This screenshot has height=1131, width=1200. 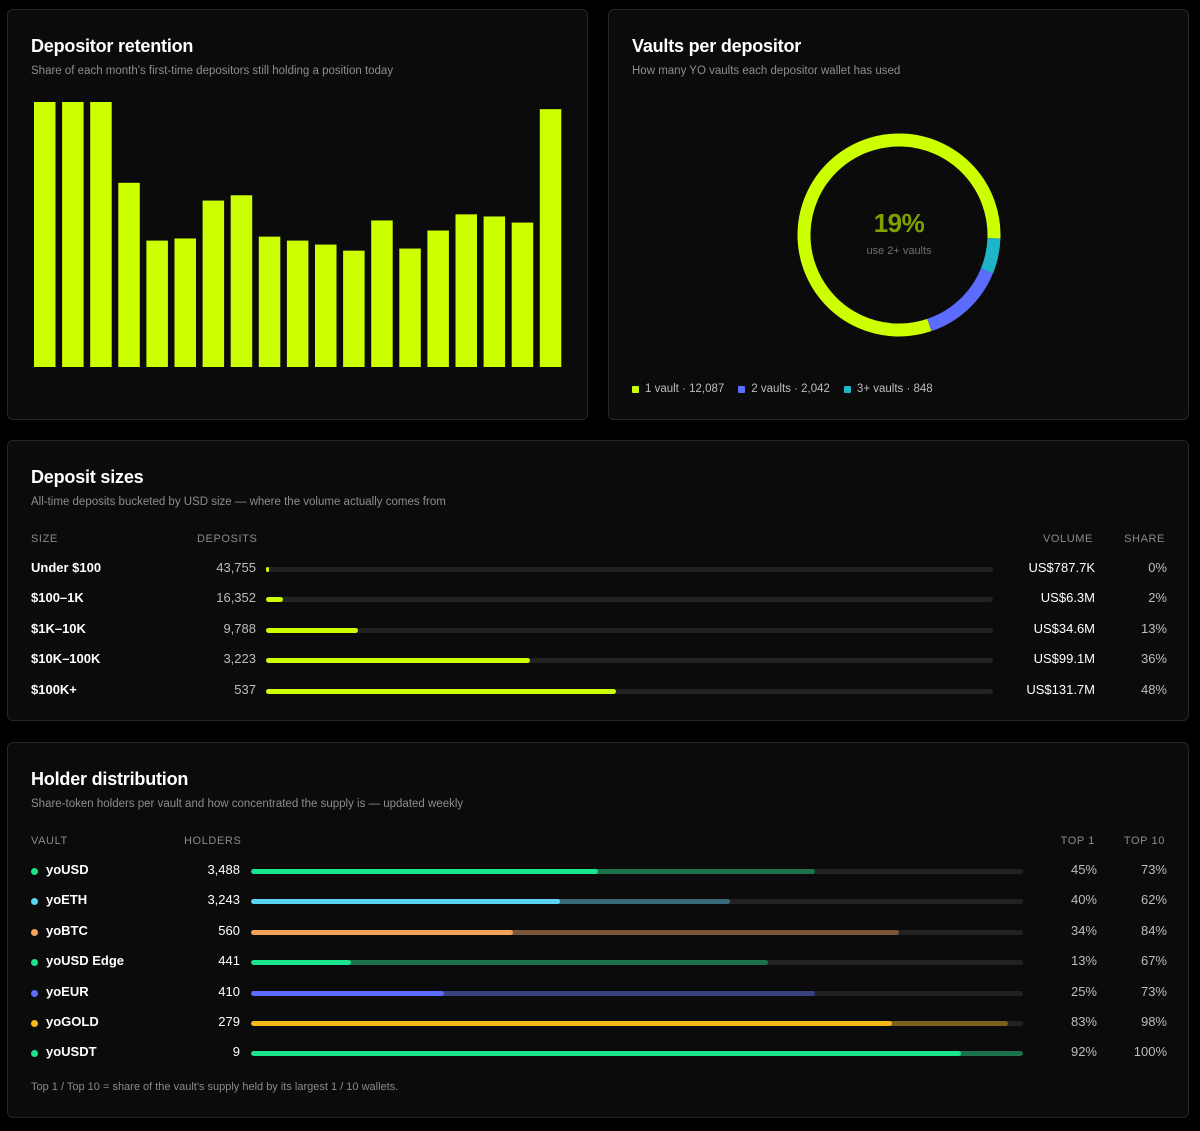 I want to click on legend-item-2-vaults: 2 vaults · 2,042, so click(x=784, y=389).